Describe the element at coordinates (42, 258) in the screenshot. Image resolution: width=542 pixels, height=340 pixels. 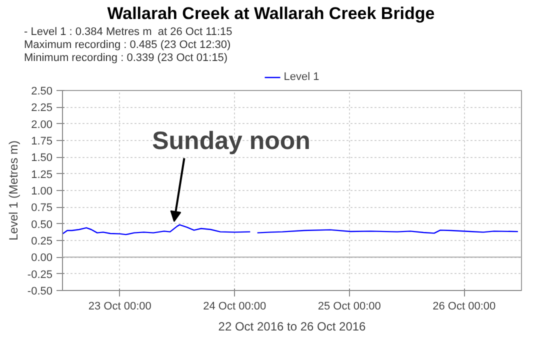
I see `y-tick-label: 0.00` at that location.